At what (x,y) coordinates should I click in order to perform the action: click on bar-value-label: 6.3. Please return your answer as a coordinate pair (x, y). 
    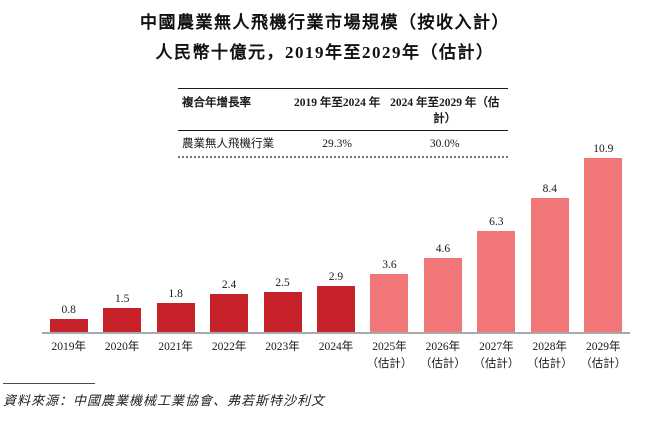
    Looking at the image, I should click on (496, 222).